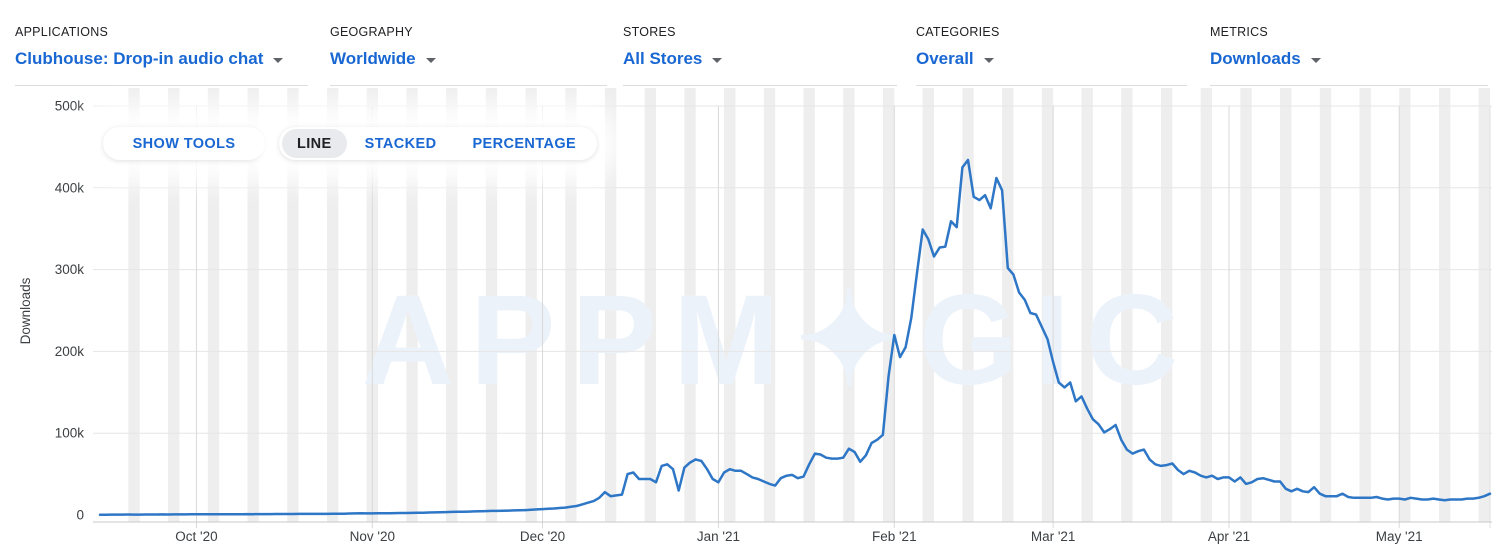 The image size is (1500, 558). What do you see at coordinates (663, 58) in the screenshot?
I see `filter-stores-value: All Stores` at bounding box center [663, 58].